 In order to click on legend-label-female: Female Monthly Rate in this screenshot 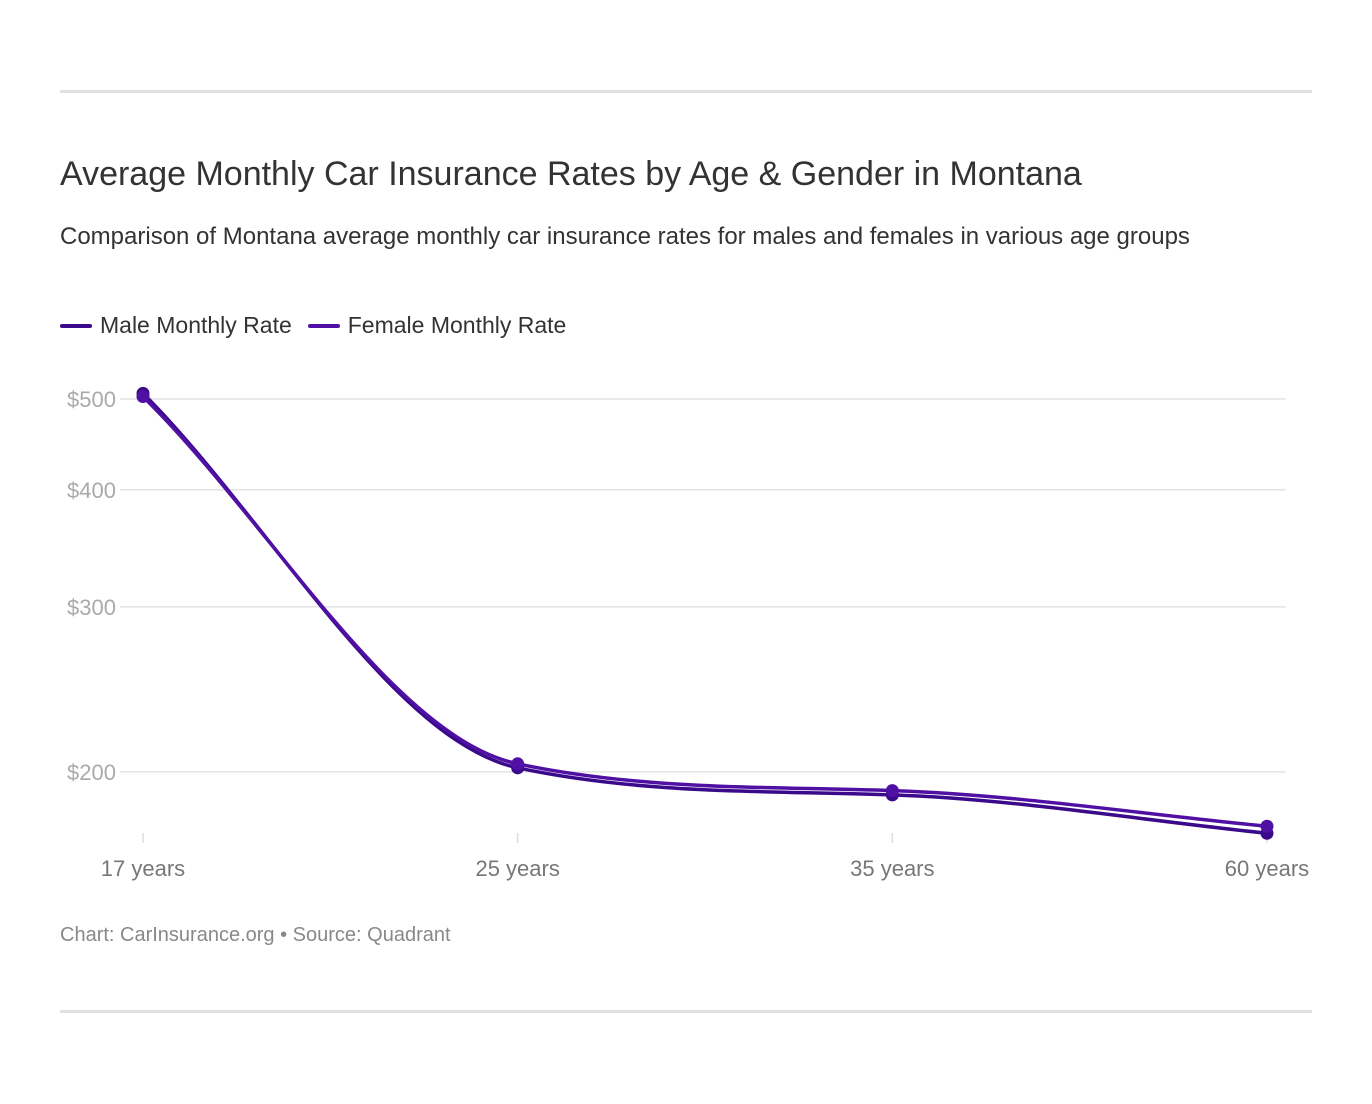, I will do `click(457, 325)`.